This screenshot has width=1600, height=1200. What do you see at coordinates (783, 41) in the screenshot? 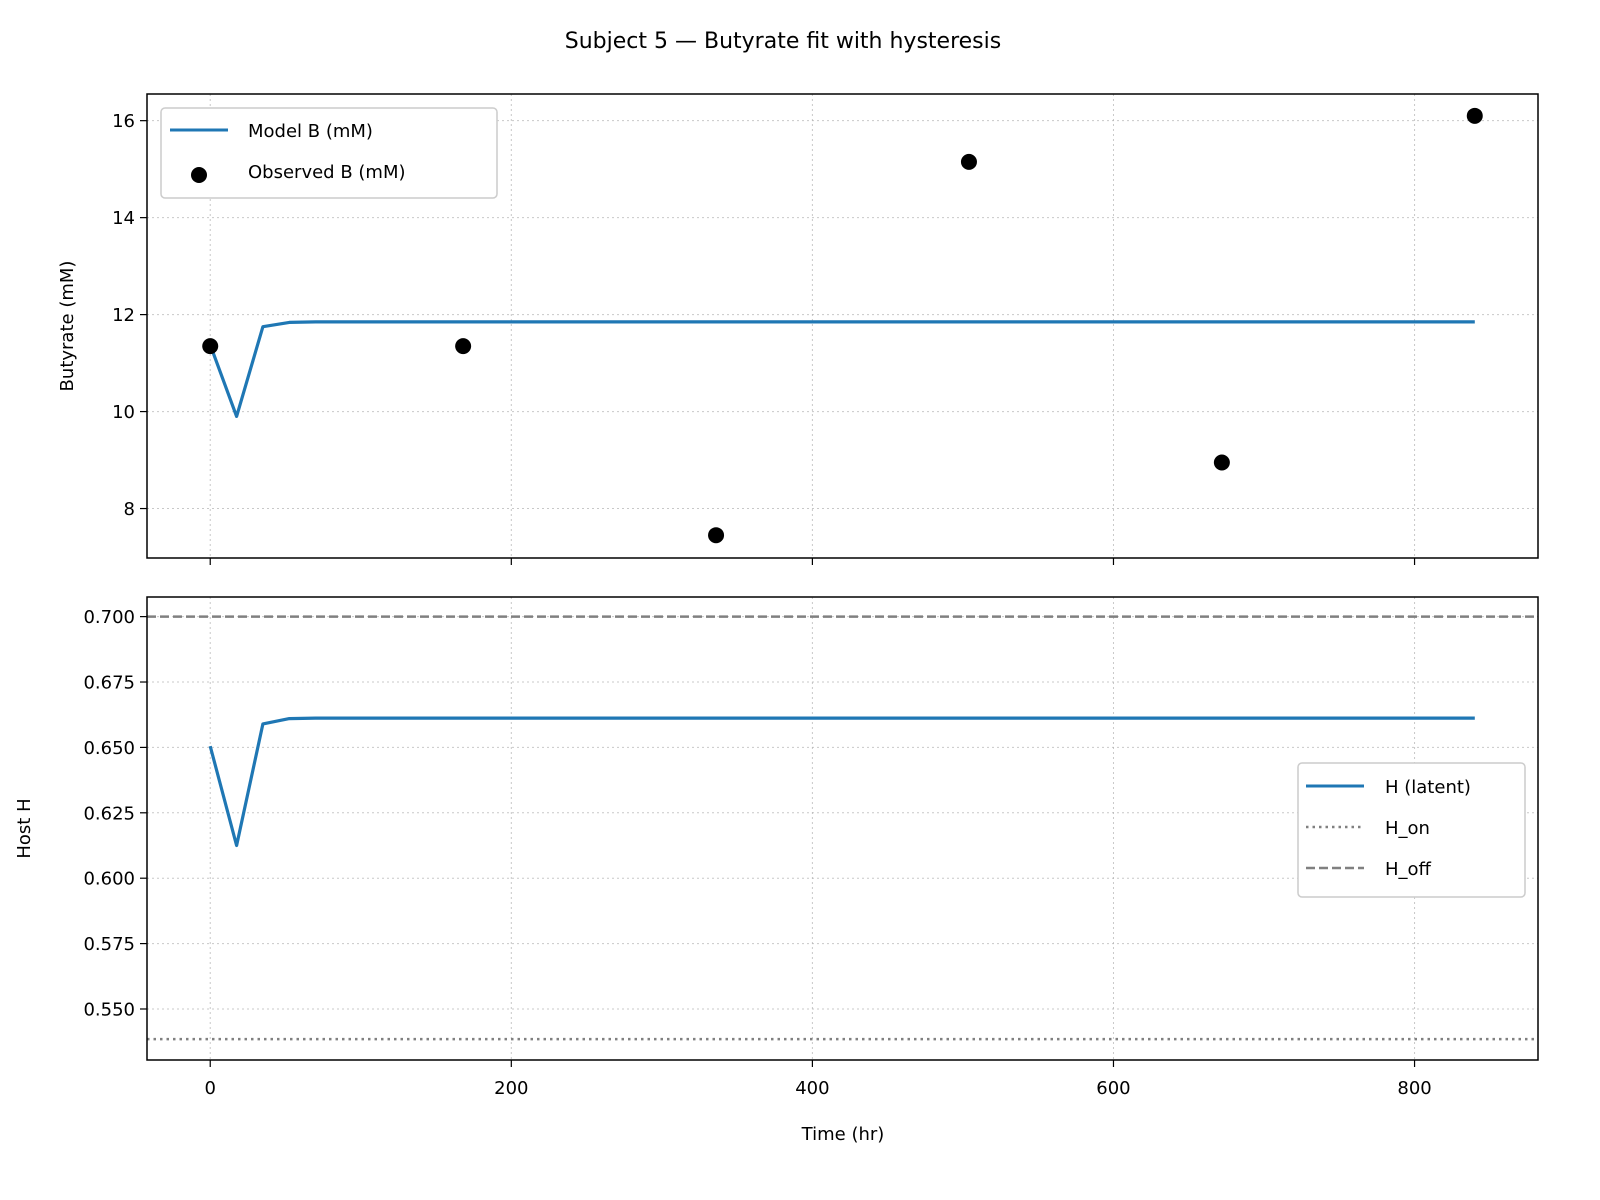
I see `figure-title: Subject 5 — Butyrate fit with hysteresis` at bounding box center [783, 41].